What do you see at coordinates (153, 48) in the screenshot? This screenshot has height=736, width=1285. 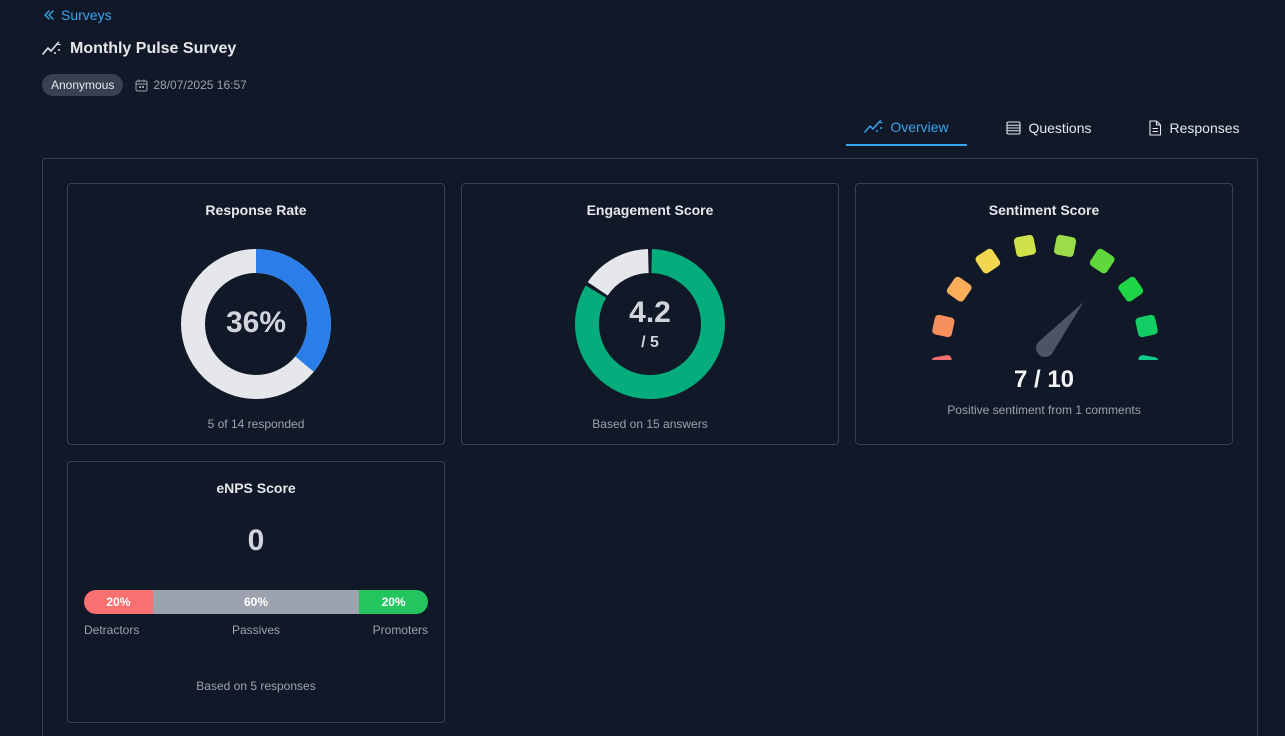 I see `page-title: Monthly Pulse Survey` at bounding box center [153, 48].